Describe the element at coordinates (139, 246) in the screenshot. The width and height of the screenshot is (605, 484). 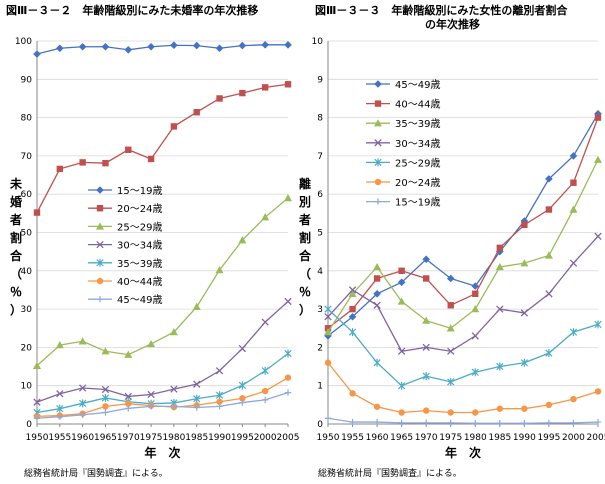
I see `legend-label: 30～34歳` at that location.